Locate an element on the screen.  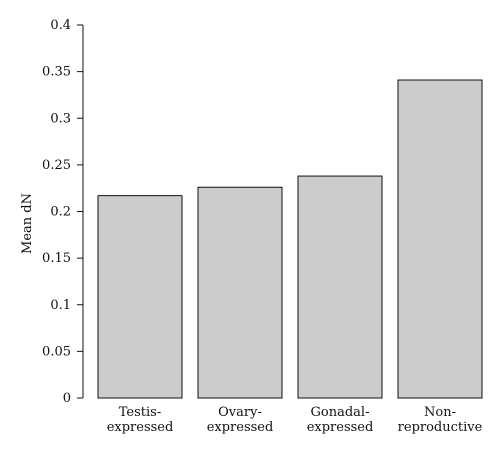
y-tick-label: 0.3 is located at coordinates (60, 118).